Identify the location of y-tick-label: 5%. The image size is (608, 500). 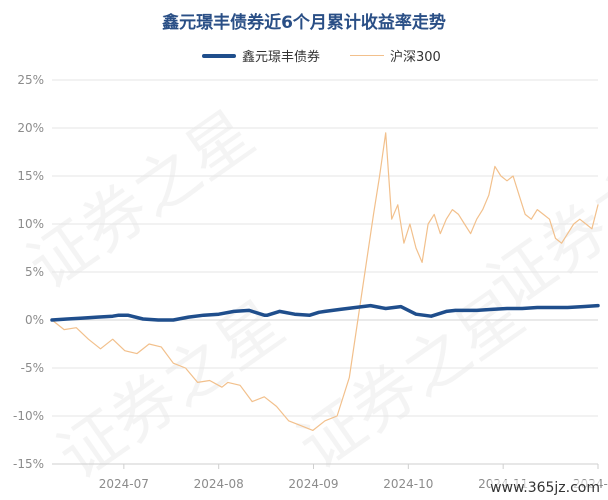
(34, 272).